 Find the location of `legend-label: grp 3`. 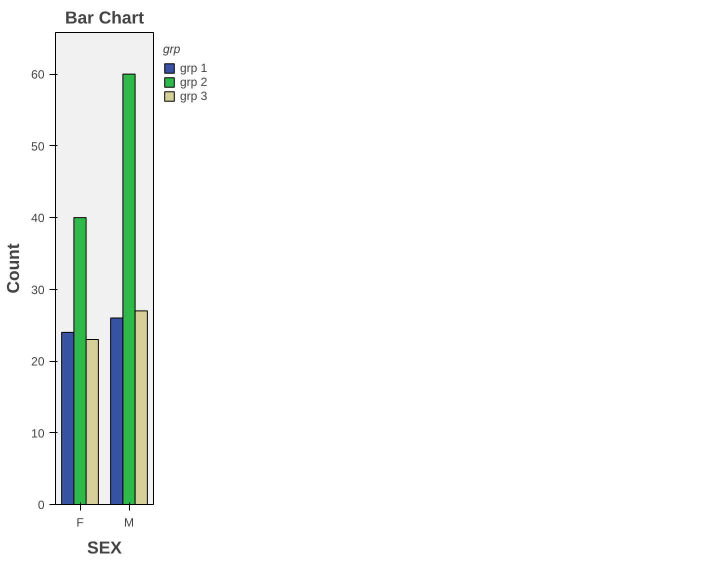

legend-label: grp 3 is located at coordinates (194, 96).